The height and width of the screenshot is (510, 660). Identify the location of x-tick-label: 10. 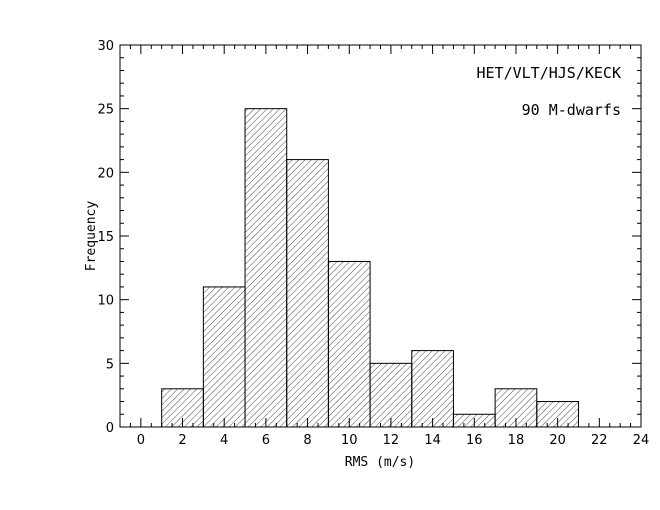
(349, 440).